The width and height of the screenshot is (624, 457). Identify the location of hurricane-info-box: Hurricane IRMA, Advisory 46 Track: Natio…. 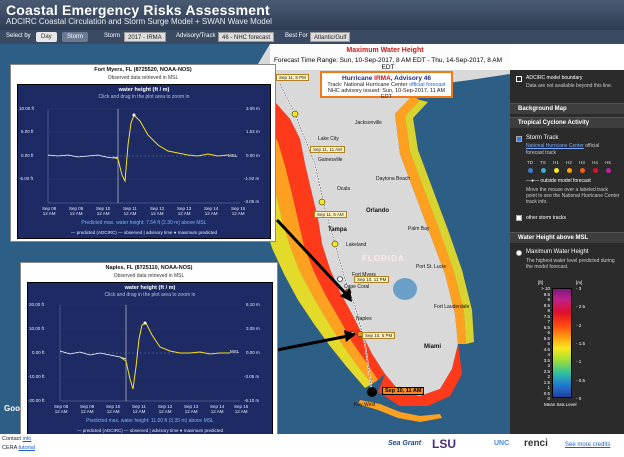
(386, 85).